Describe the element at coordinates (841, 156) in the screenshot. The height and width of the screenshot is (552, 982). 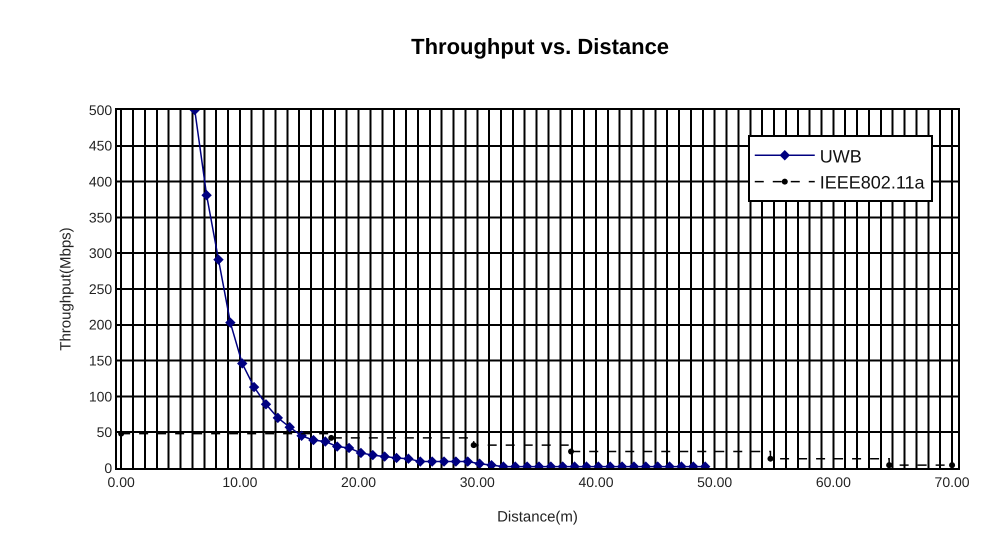
I see `legend-label: UWB` at that location.